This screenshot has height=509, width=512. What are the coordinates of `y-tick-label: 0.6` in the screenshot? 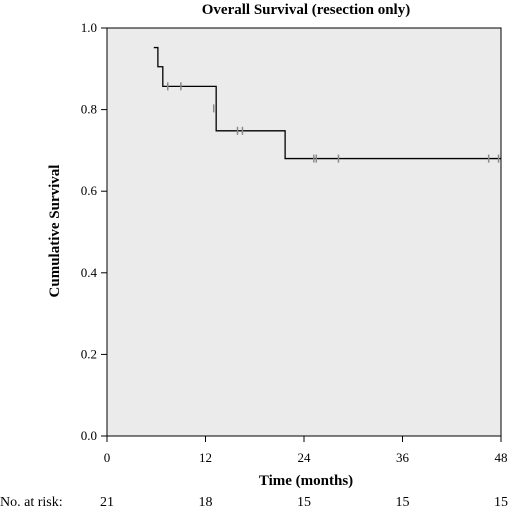 It's located at (89, 190).